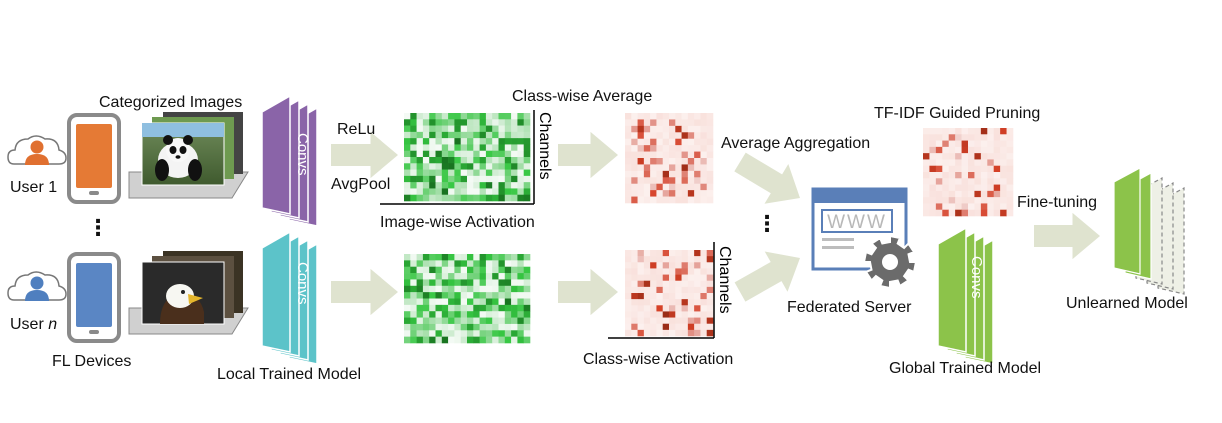  What do you see at coordinates (33, 325) in the screenshot?
I see `user-n-label: User n` at bounding box center [33, 325].